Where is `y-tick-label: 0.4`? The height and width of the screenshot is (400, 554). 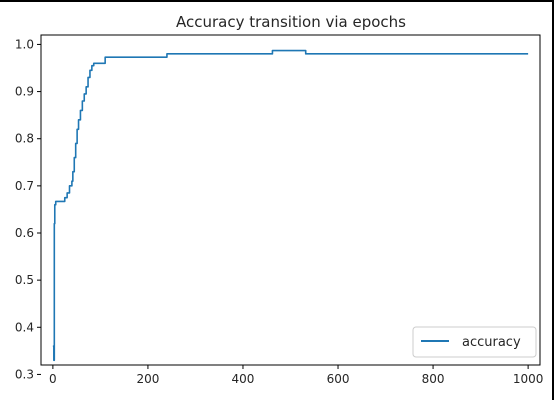
y-tick-label: 0.4 is located at coordinates (24, 327).